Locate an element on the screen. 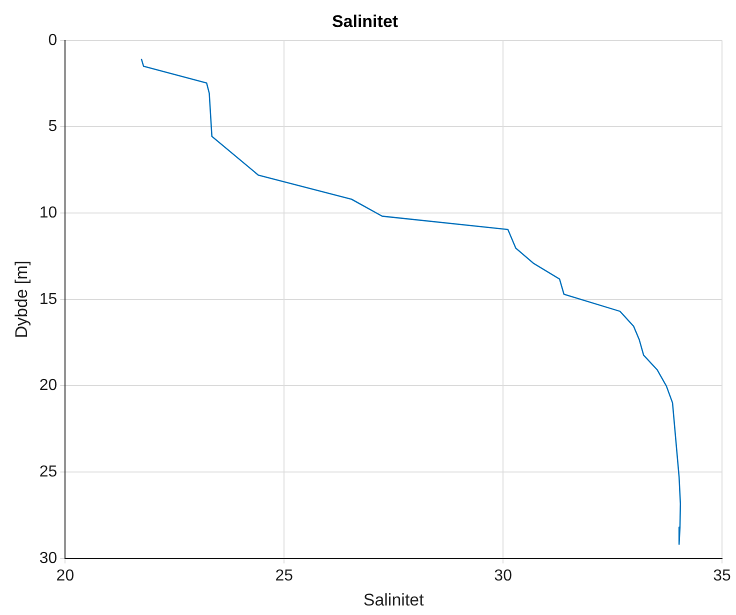  x-tick-label: 30 is located at coordinates (503, 575).